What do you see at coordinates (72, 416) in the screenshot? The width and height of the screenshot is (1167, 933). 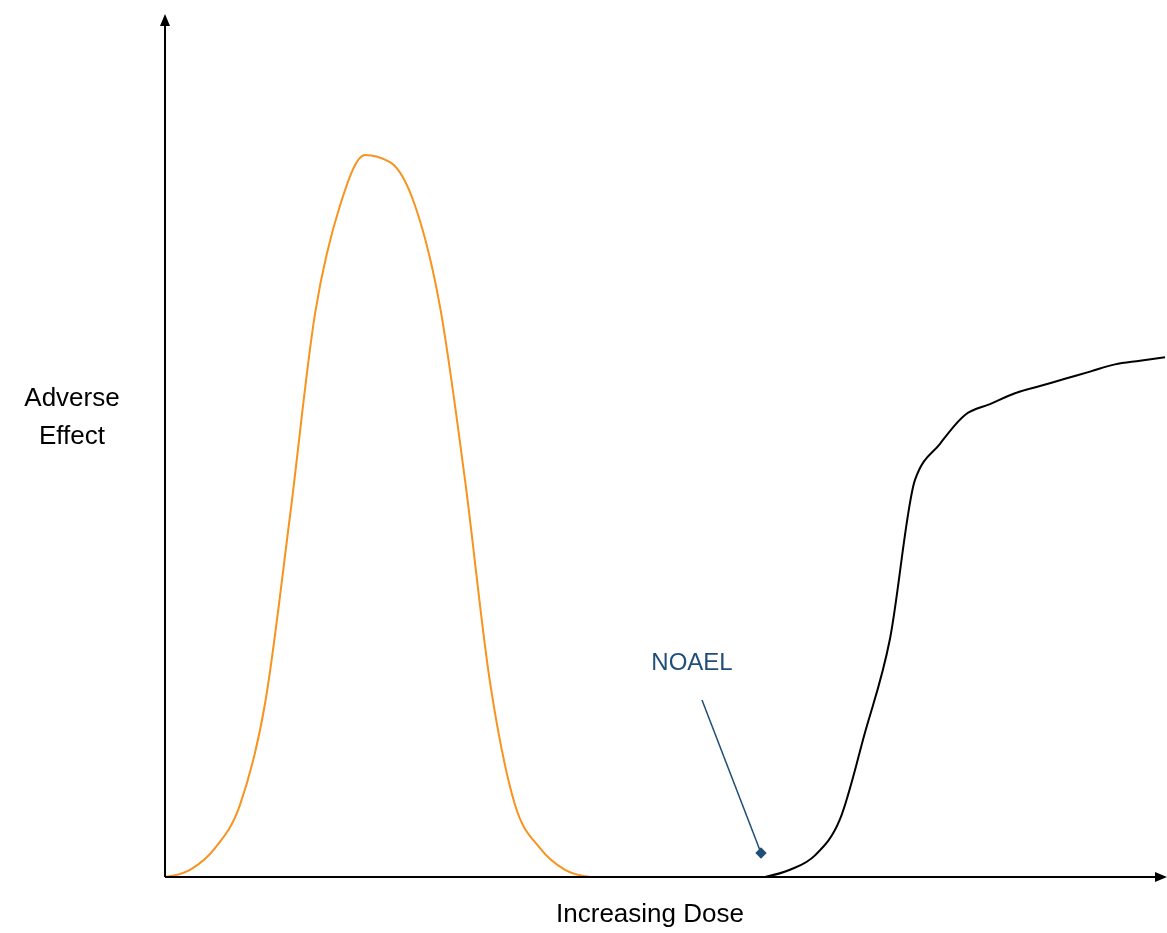 I see `y-axis-title: Adverse Effect` at bounding box center [72, 416].